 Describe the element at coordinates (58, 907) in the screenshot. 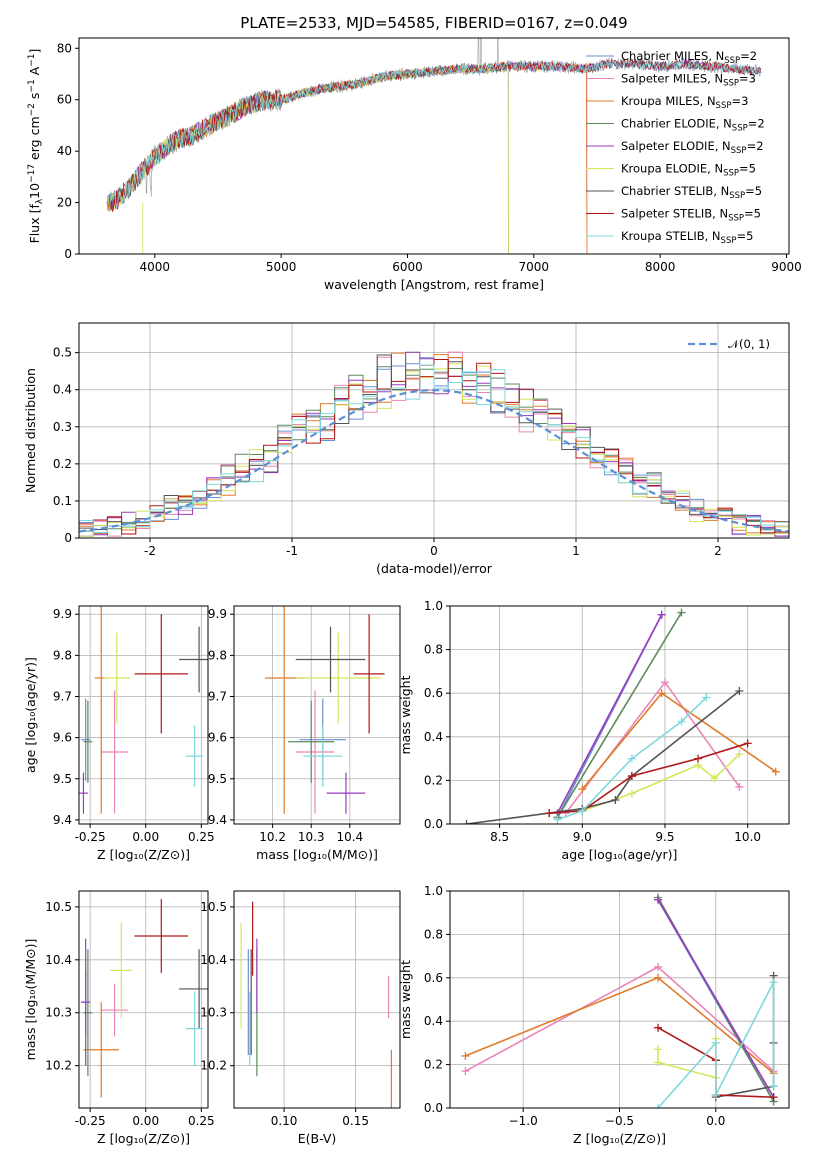

I see `y-tick-label: 10.5` at that location.